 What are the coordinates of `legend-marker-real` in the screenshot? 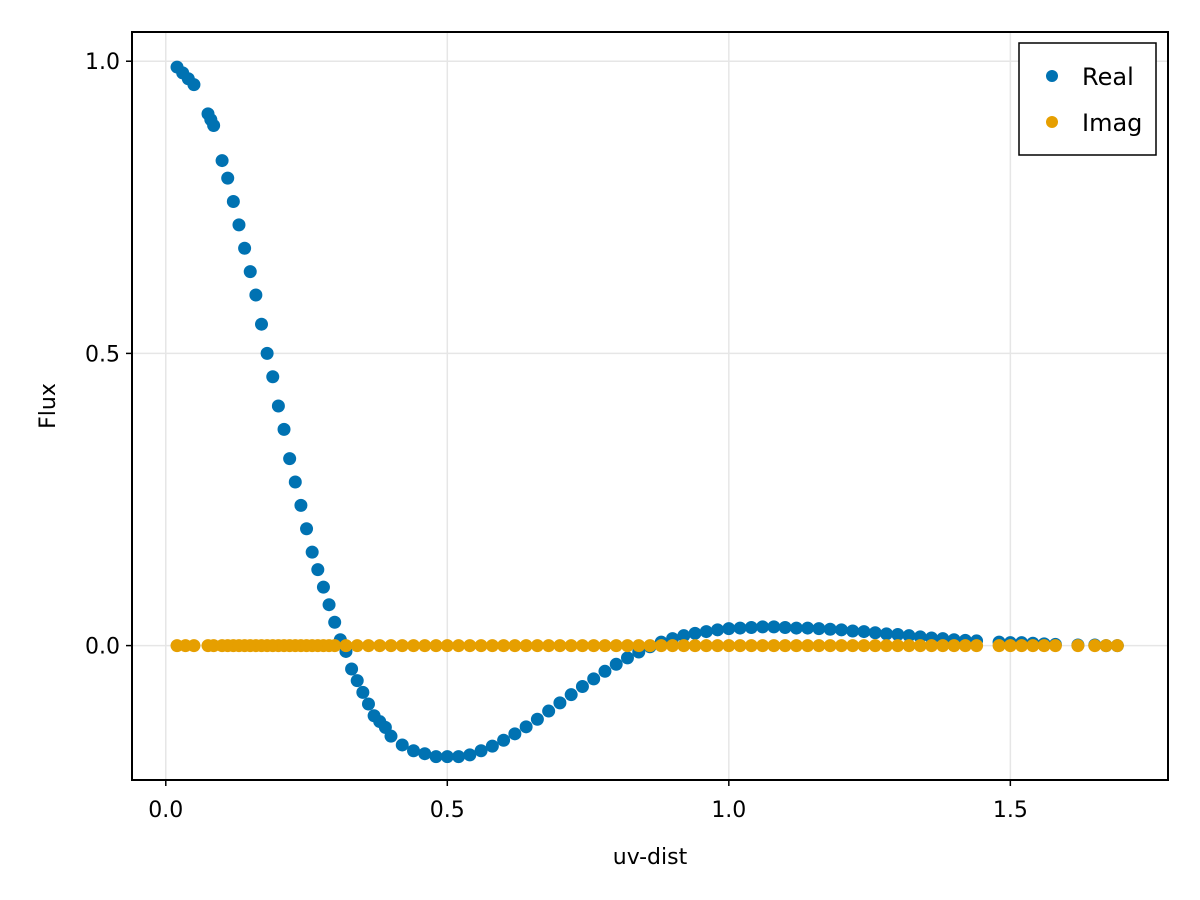 It's located at (1052, 76).